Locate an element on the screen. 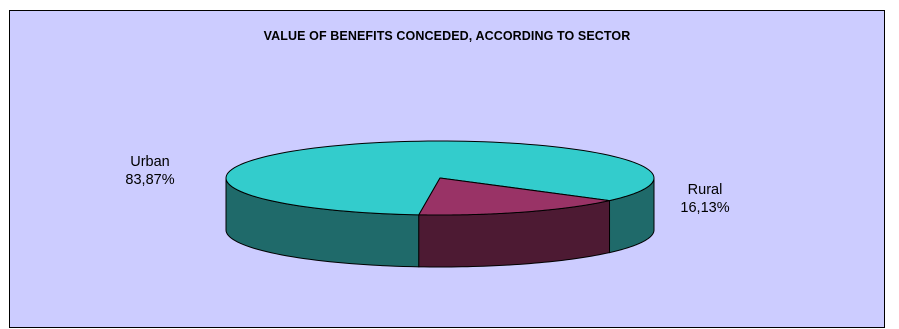 This screenshot has height=329, width=899. slice-label-urban-value: 83,87% is located at coordinates (150, 180).